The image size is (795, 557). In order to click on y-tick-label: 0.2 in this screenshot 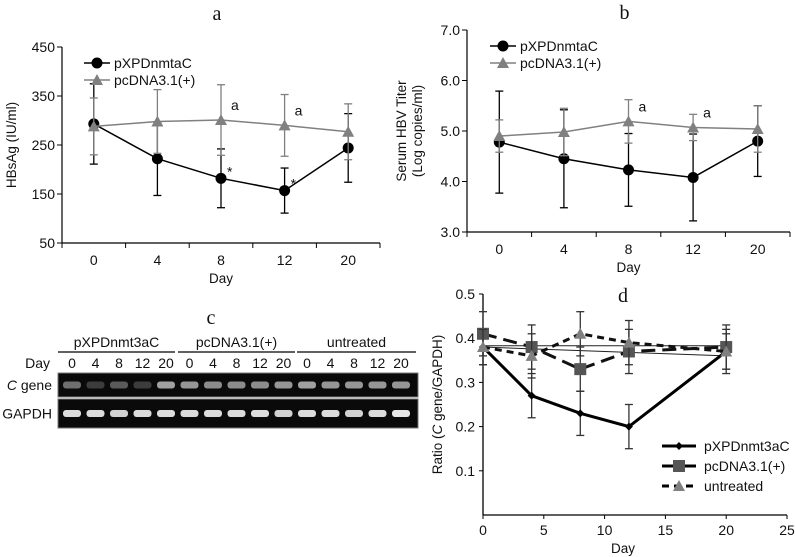, I will do `click(466, 427)`.